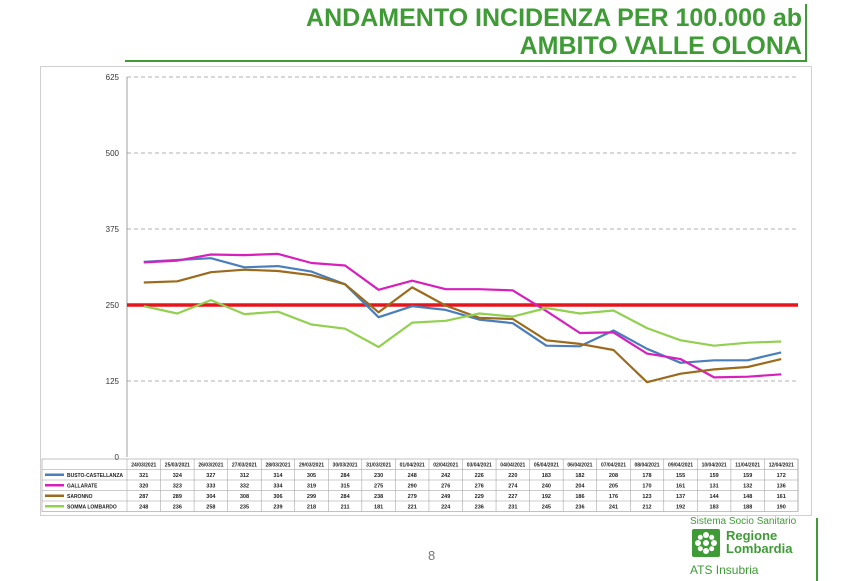 The width and height of the screenshot is (862, 581). Describe the element at coordinates (680, 497) in the screenshot. I see `data-label: 137` at that location.